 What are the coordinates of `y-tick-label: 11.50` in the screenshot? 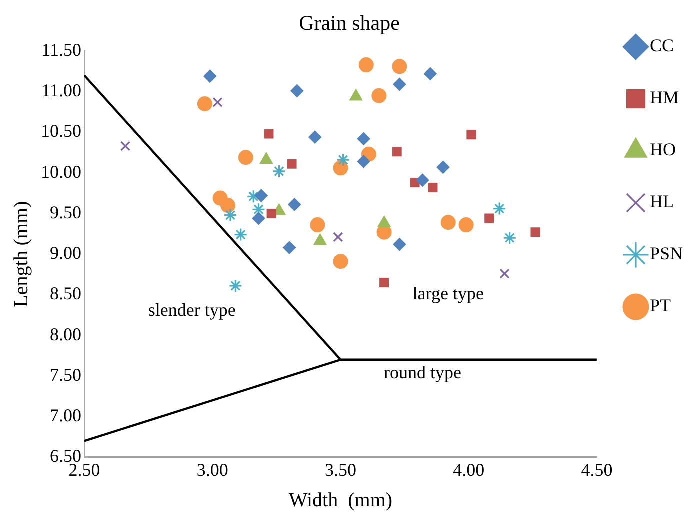 It's located at (62, 50).